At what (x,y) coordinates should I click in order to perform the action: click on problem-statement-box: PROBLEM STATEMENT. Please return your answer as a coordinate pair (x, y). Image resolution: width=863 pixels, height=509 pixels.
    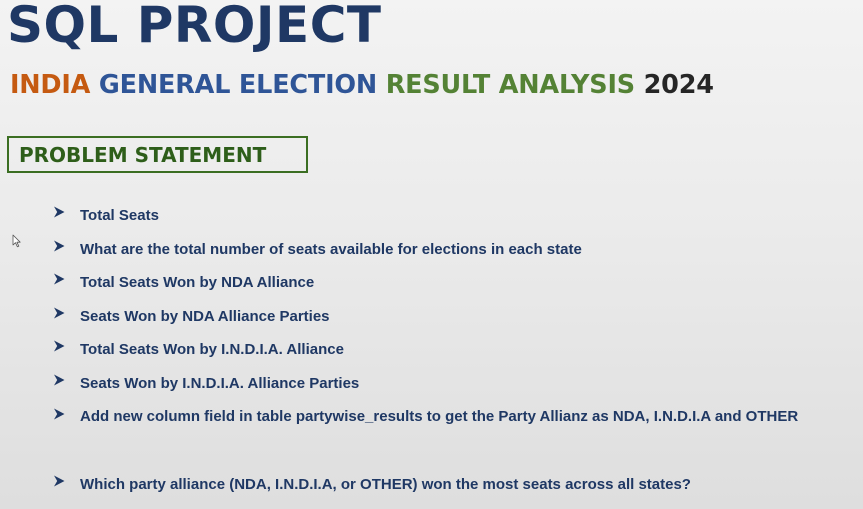
    Looking at the image, I should click on (157, 154).